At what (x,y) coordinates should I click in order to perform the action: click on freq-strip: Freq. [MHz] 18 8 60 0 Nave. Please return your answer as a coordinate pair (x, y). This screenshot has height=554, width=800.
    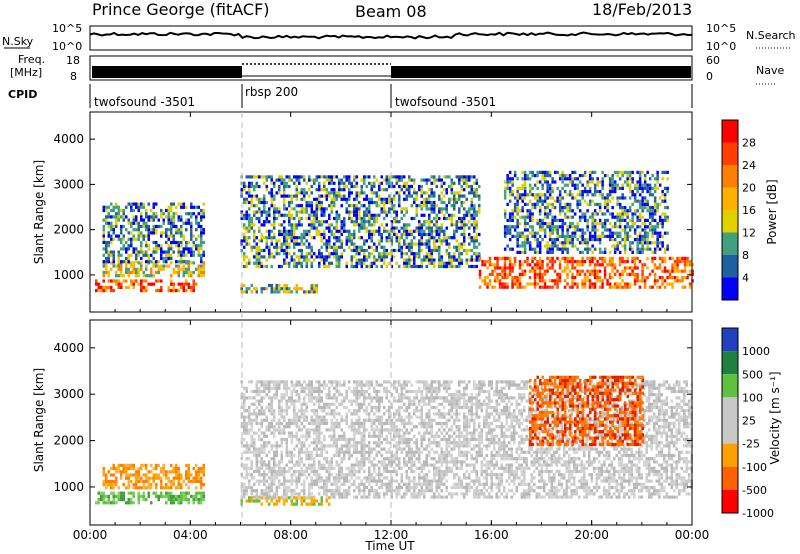
    Looking at the image, I should click on (397, 69).